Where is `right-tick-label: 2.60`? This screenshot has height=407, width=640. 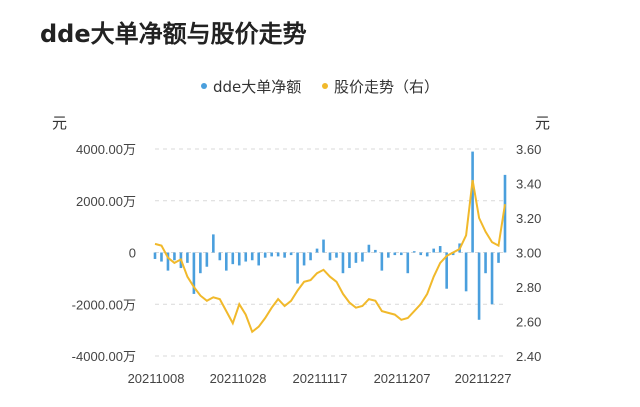
right-tick-label: 2.60 is located at coordinates (528, 322).